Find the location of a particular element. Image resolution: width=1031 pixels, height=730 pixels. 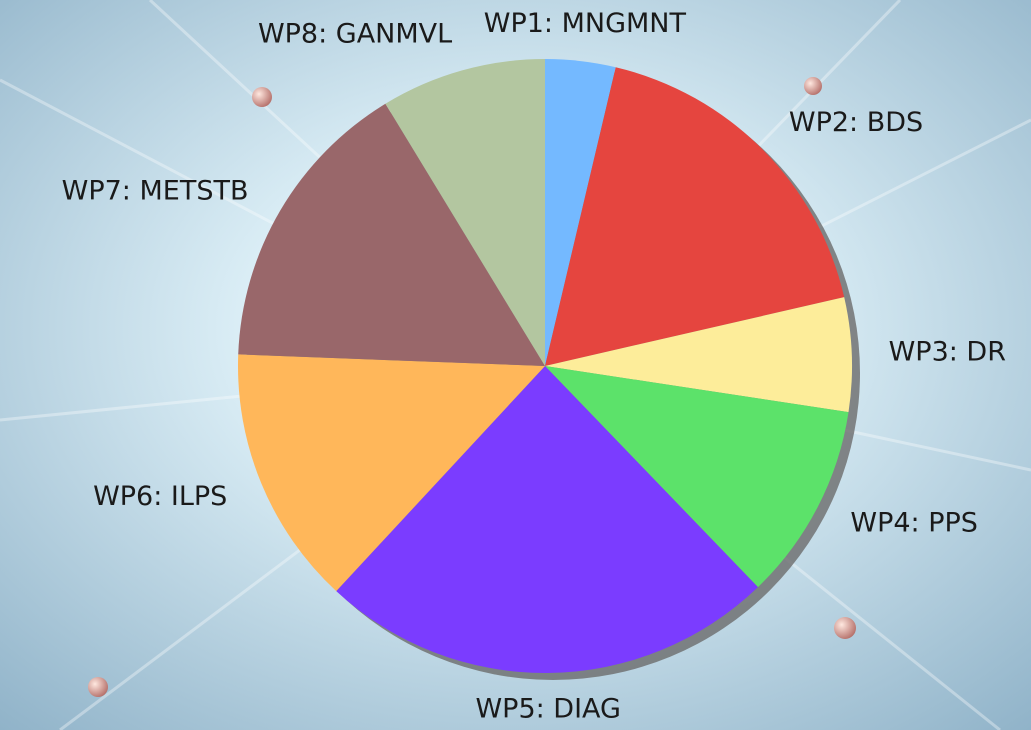

slice-label: WP7: METSTB is located at coordinates (155, 190).